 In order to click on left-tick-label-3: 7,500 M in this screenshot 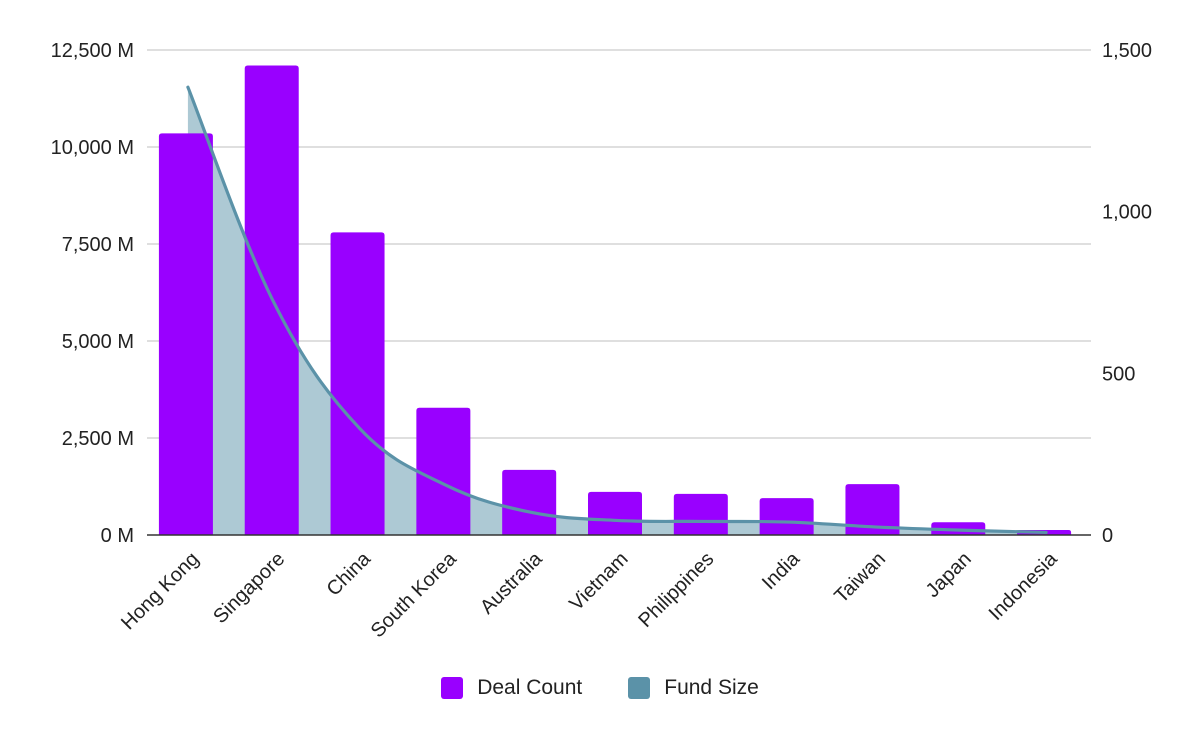, I will do `click(98, 245)`.